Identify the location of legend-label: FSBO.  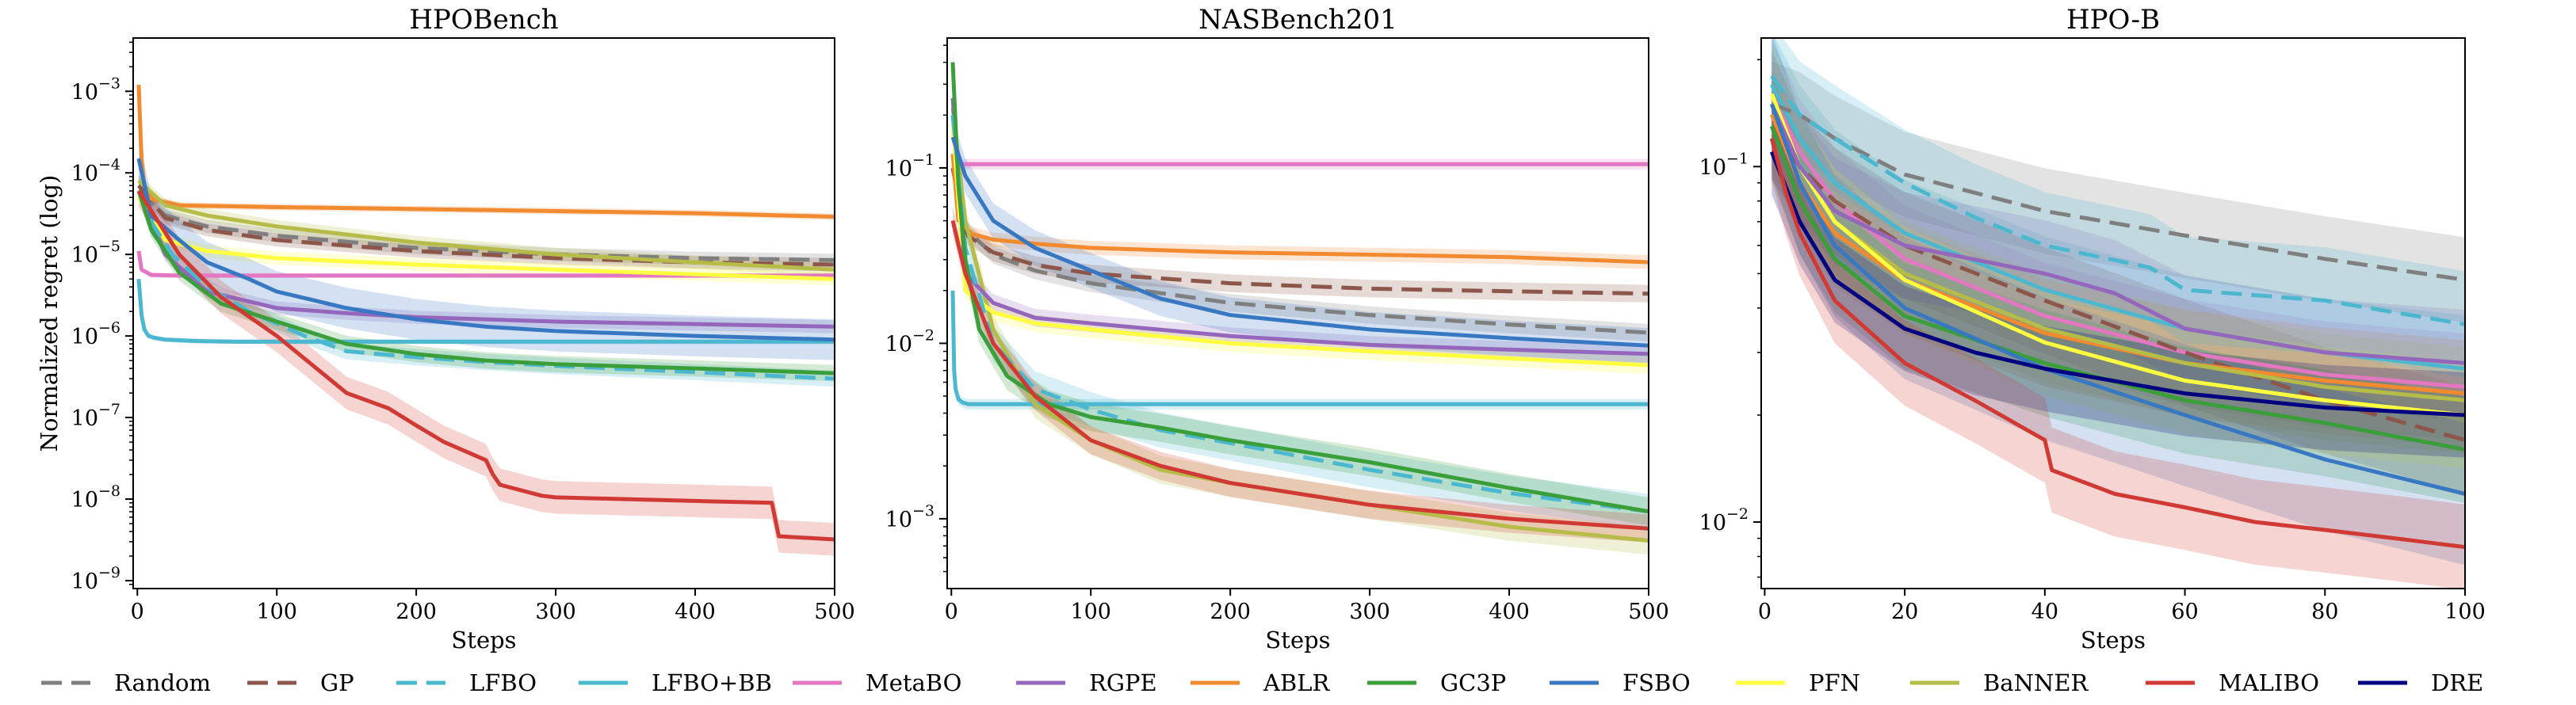
(1657, 683).